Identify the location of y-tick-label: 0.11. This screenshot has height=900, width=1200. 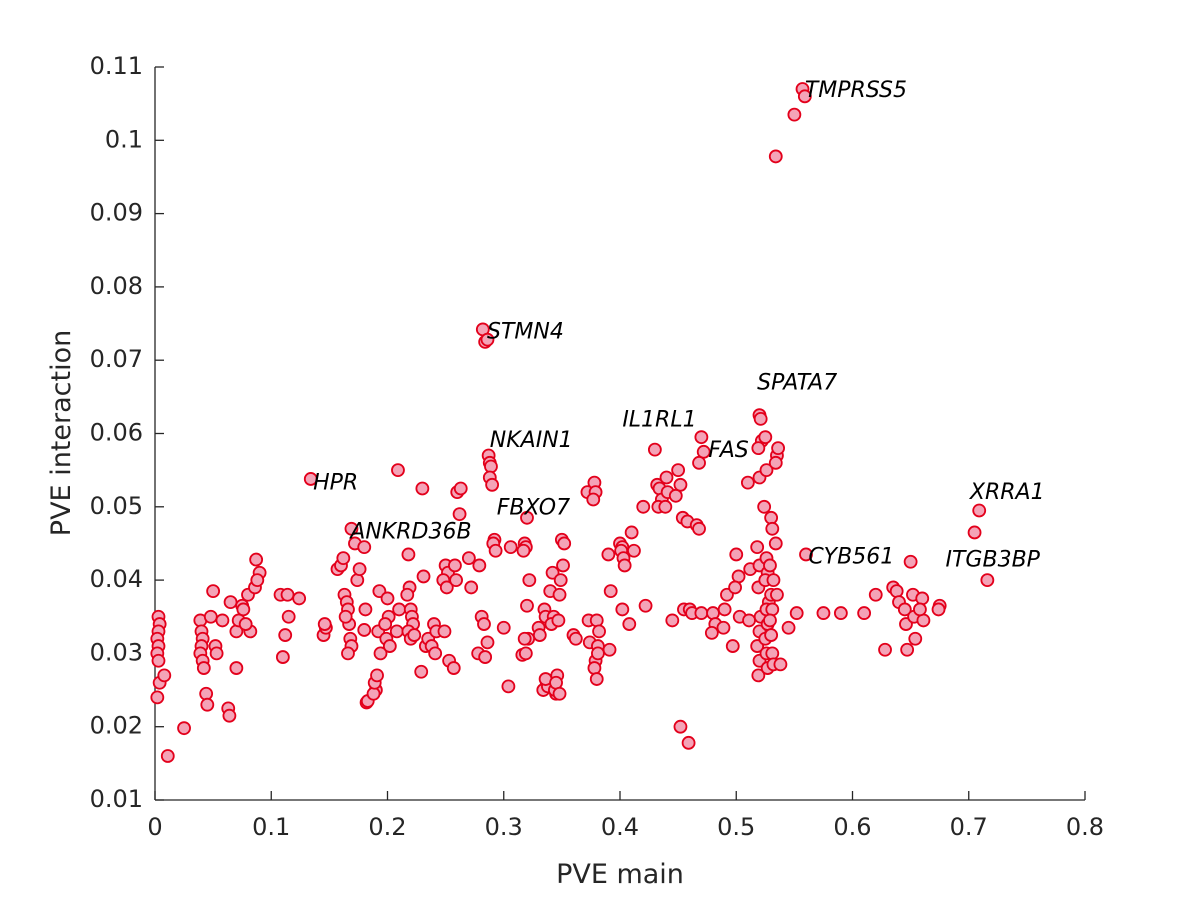
(116, 66).